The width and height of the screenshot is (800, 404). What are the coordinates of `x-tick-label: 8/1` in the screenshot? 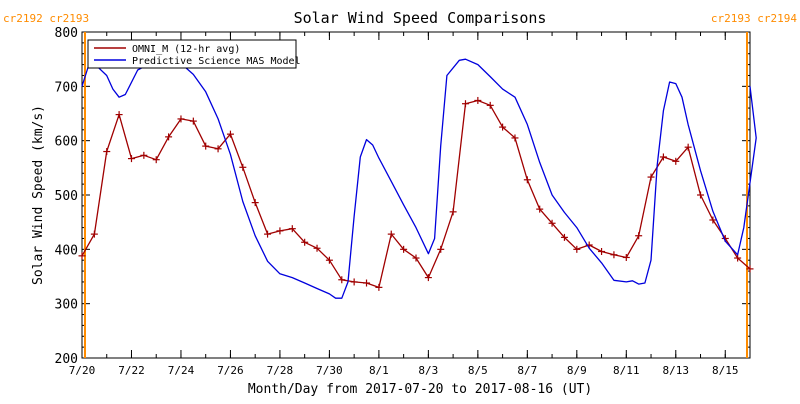 It's located at (379, 370).